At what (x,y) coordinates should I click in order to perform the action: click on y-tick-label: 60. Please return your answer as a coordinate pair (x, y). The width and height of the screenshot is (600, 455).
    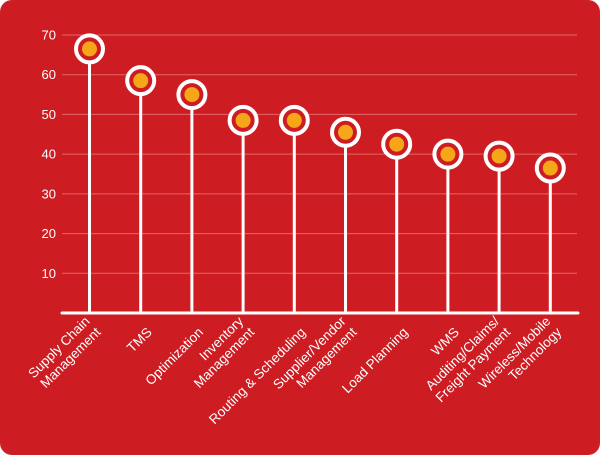
    Looking at the image, I should click on (49, 74).